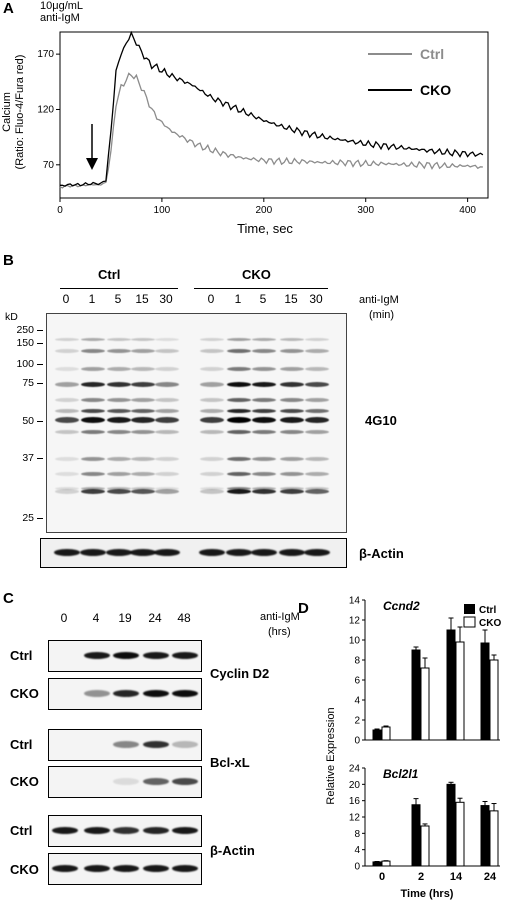  Describe the element at coordinates (357, 741) in the screenshot. I see `y-tick-label: 0` at that location.